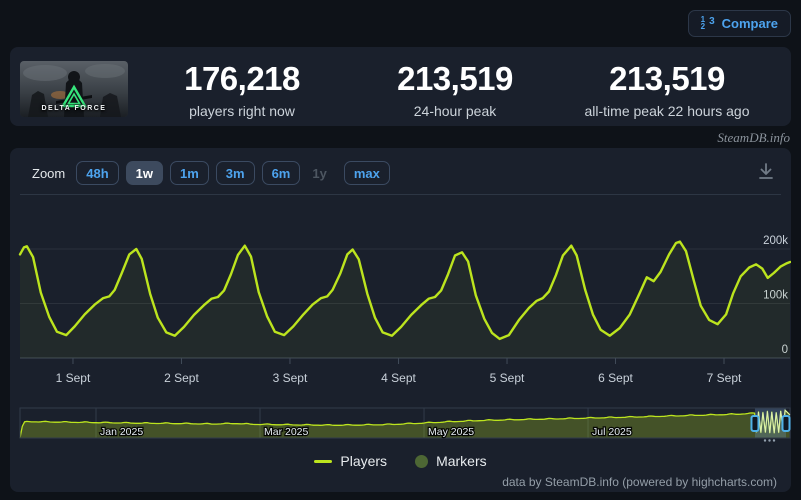 Image resolution: width=801 pixels, height=500 pixels. Describe the element at coordinates (749, 23) in the screenshot. I see `compare-label: Compare` at that location.